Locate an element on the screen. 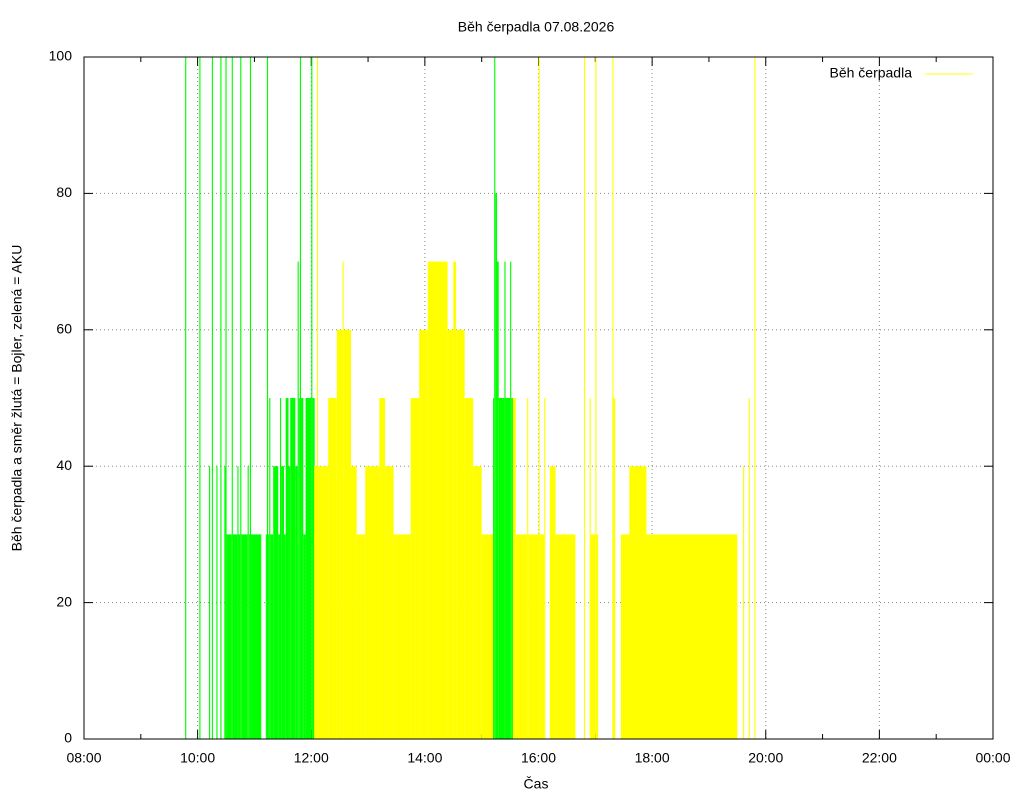 The height and width of the screenshot is (800, 1024). x-tick-label: 12:00 is located at coordinates (311, 758).